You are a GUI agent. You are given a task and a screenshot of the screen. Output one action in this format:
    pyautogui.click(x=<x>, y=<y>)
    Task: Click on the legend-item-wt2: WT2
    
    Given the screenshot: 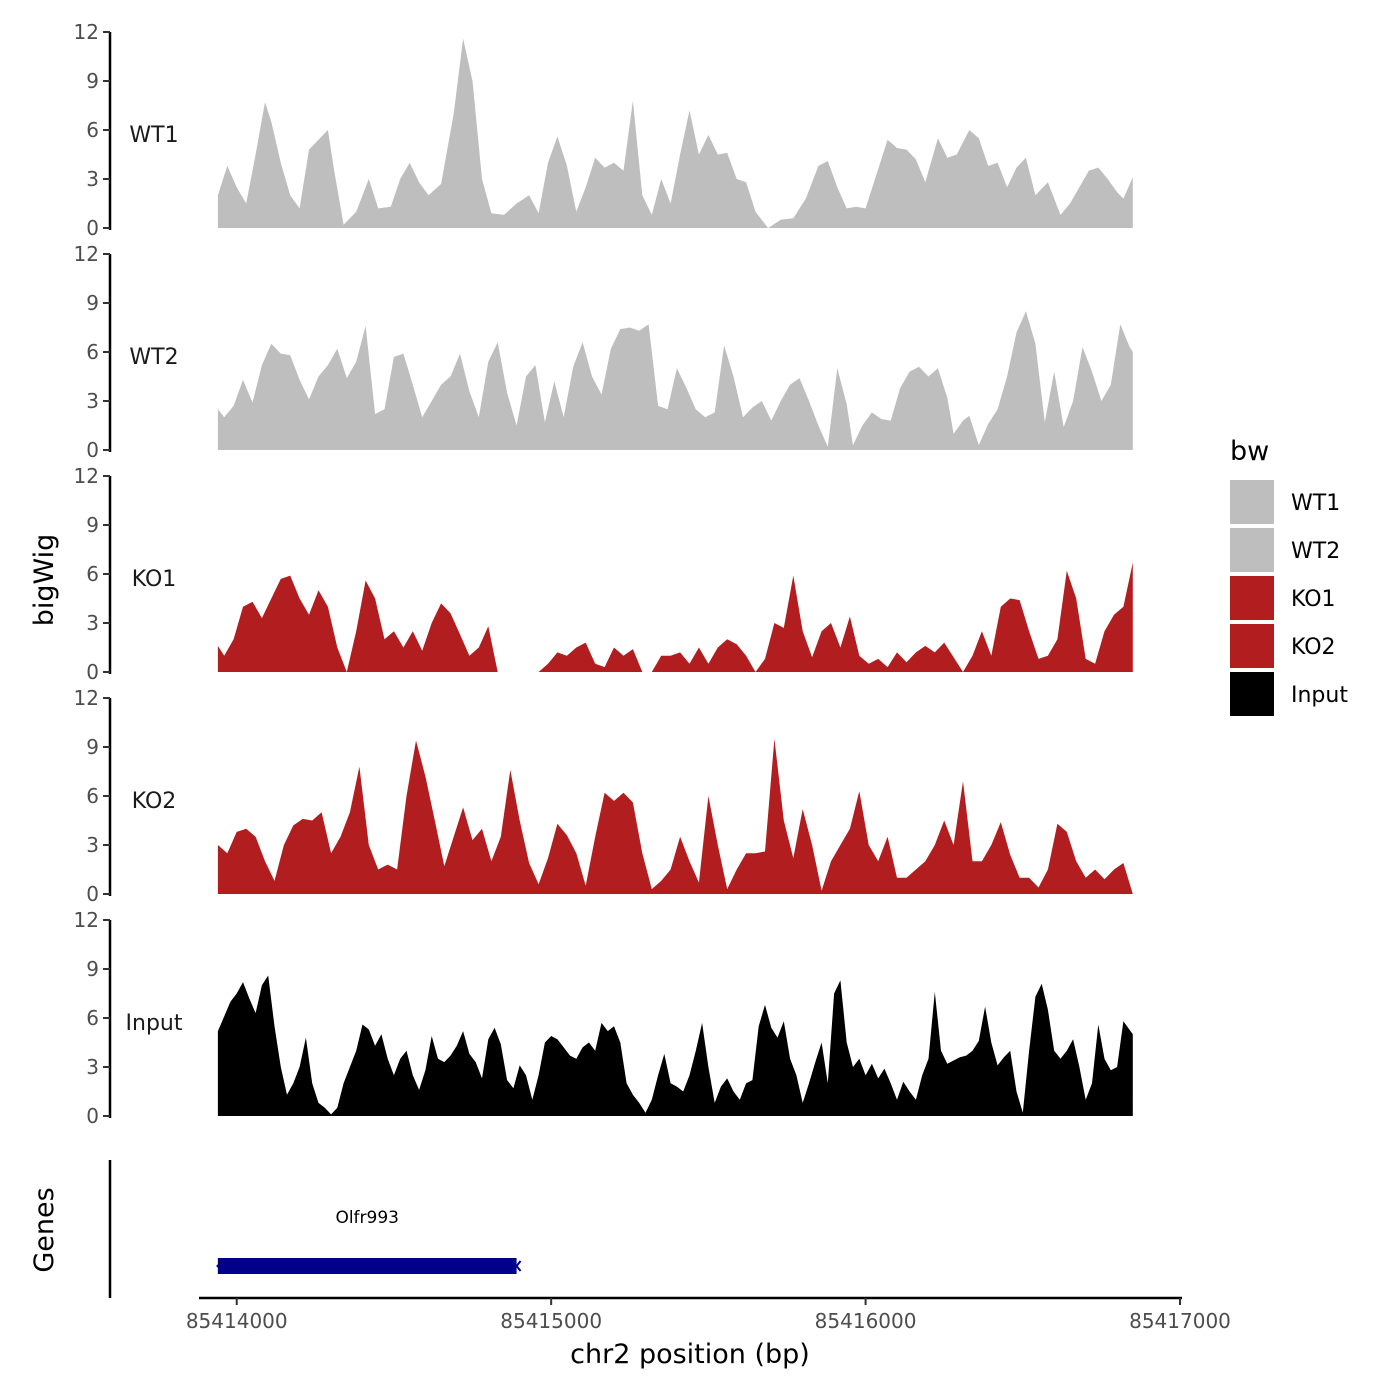 What is the action you would take?
    pyautogui.click(x=1285, y=550)
    